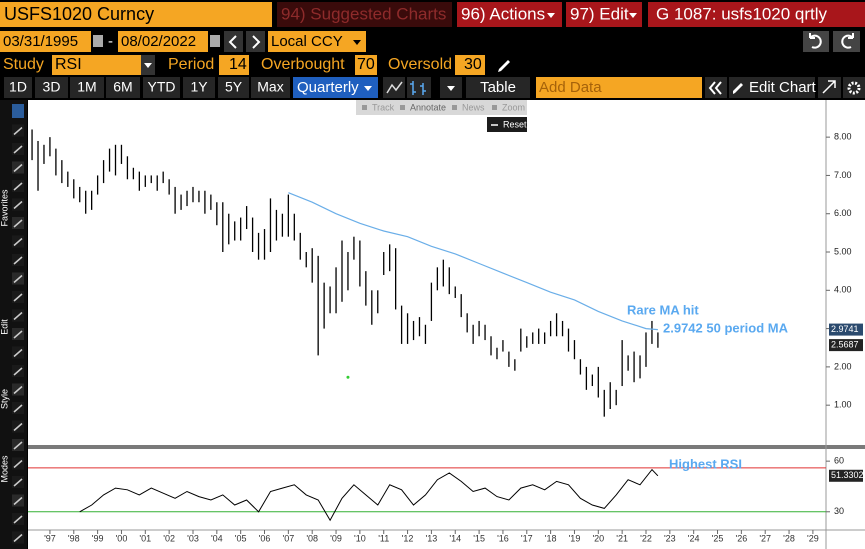 The image size is (865, 549). Describe the element at coordinates (619, 87) in the screenshot. I see `add-data-field` at that location.